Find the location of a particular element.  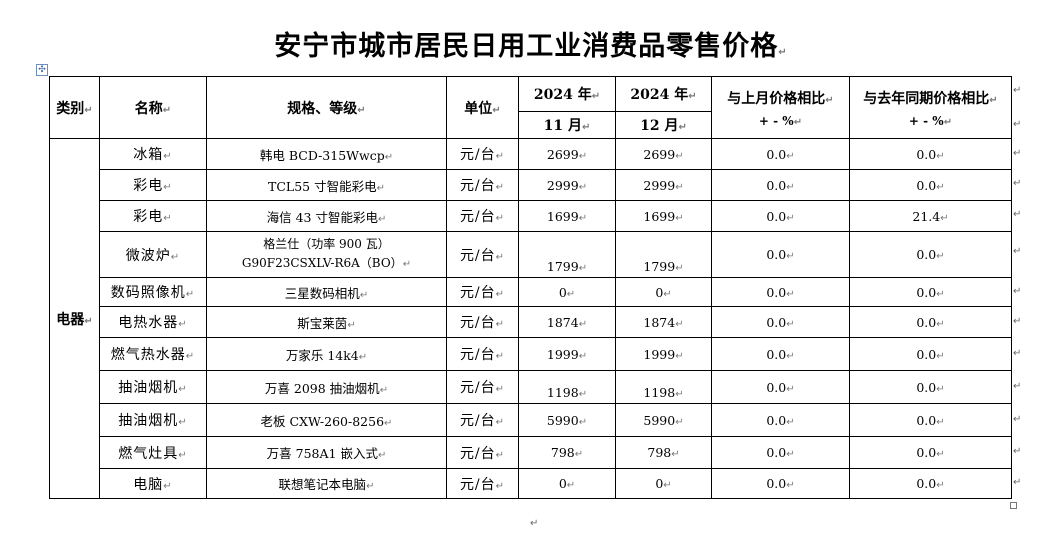

price-dec: 798↵ is located at coordinates (663, 452).